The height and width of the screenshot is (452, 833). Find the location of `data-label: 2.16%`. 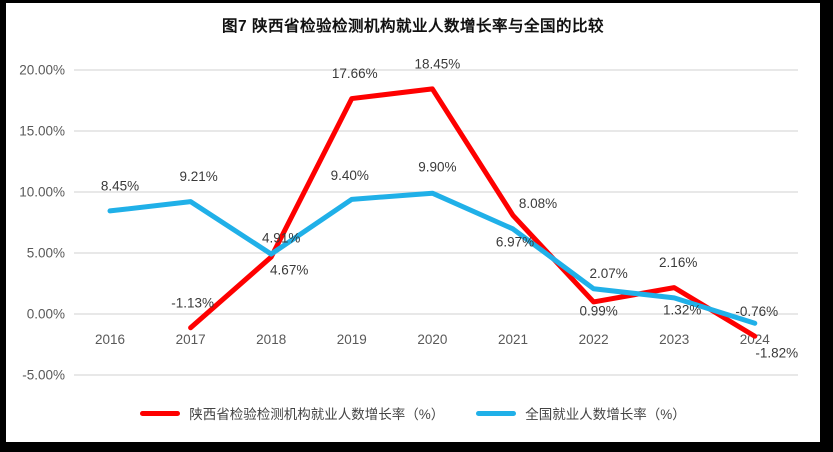

data-label: 2.16% is located at coordinates (678, 262).